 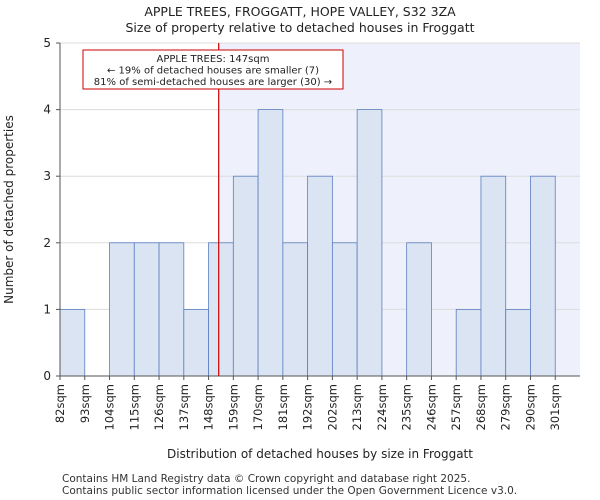 What do you see at coordinates (134, 407) in the screenshot?
I see `x-tick-label: 115sqm` at bounding box center [134, 407].